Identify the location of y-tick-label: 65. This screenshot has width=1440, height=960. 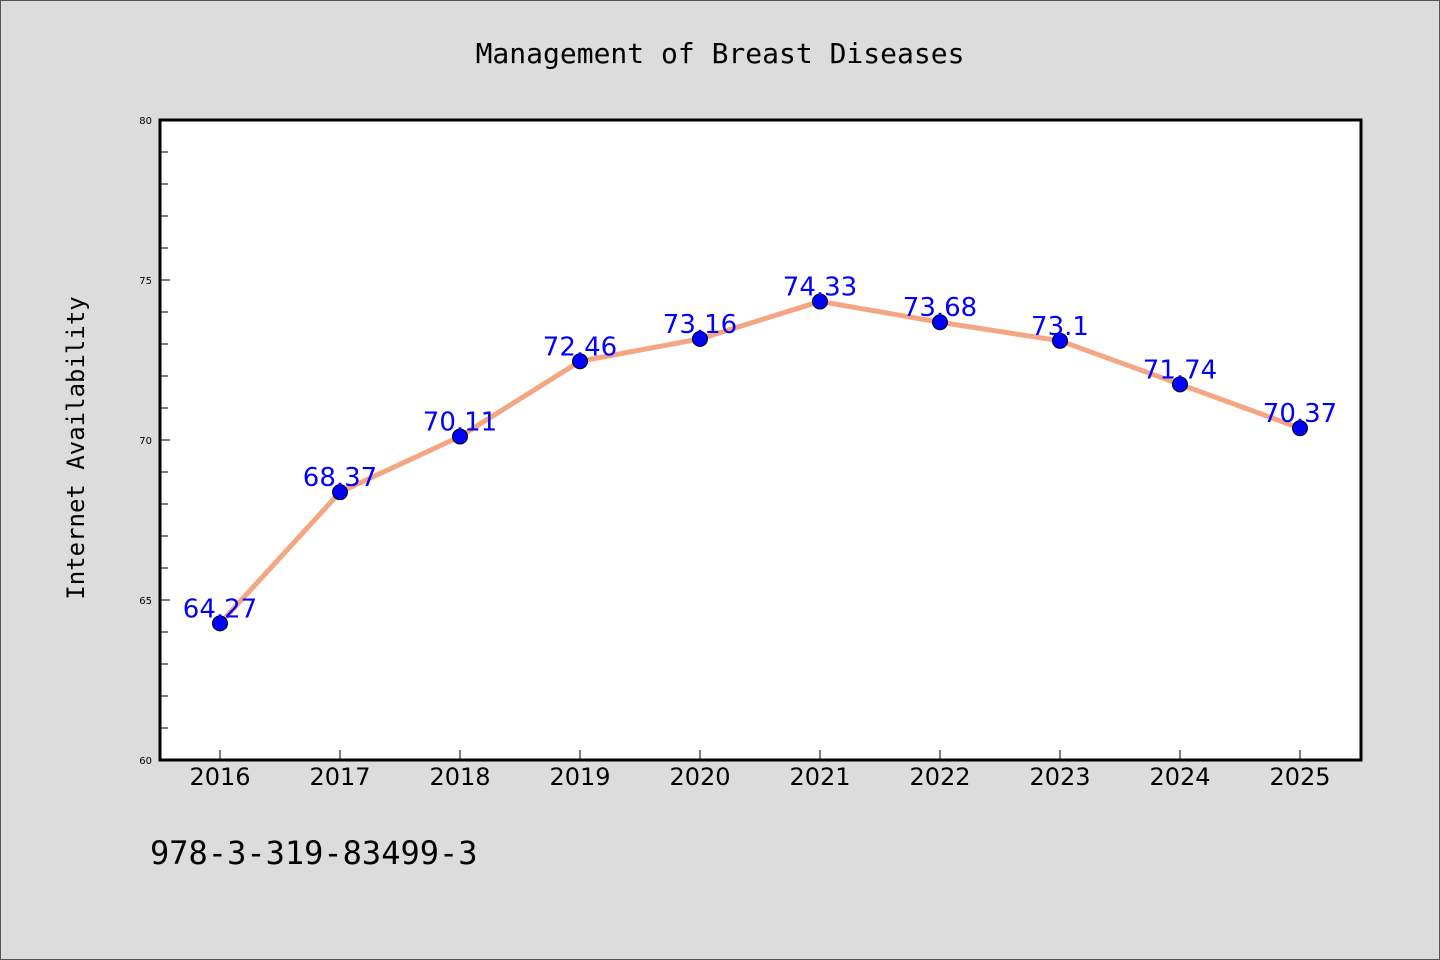
(145, 601).